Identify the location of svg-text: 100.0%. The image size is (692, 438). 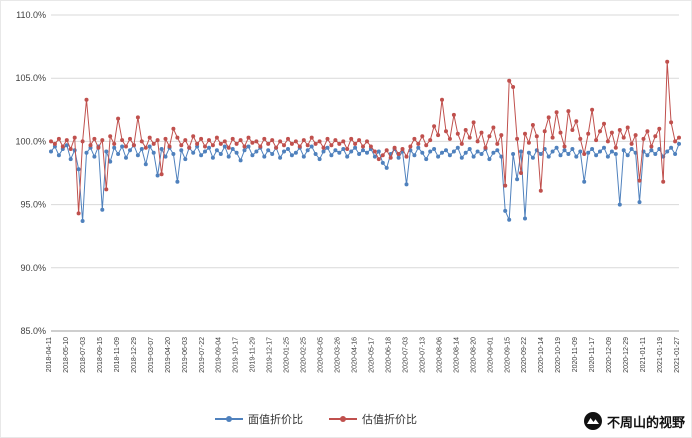
(30, 141).